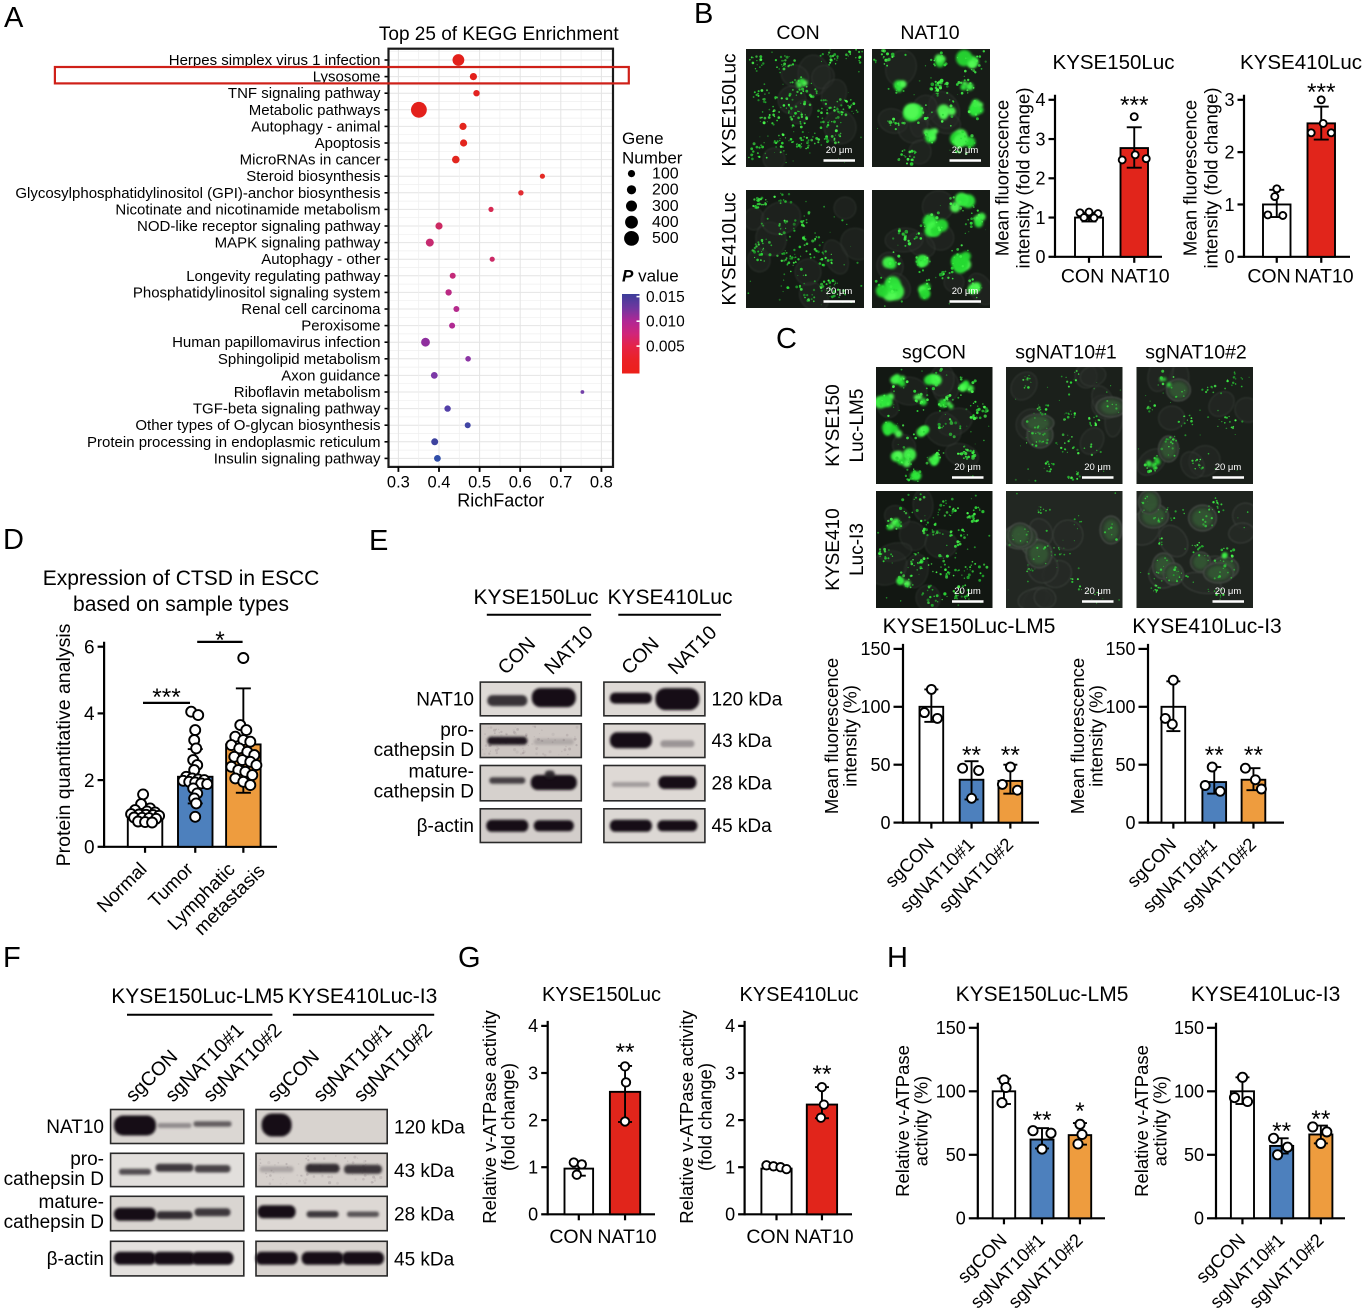 The height and width of the screenshot is (1309, 1367). Describe the element at coordinates (1160, 1121) in the screenshot. I see `svg-text: activity (%)` at that location.